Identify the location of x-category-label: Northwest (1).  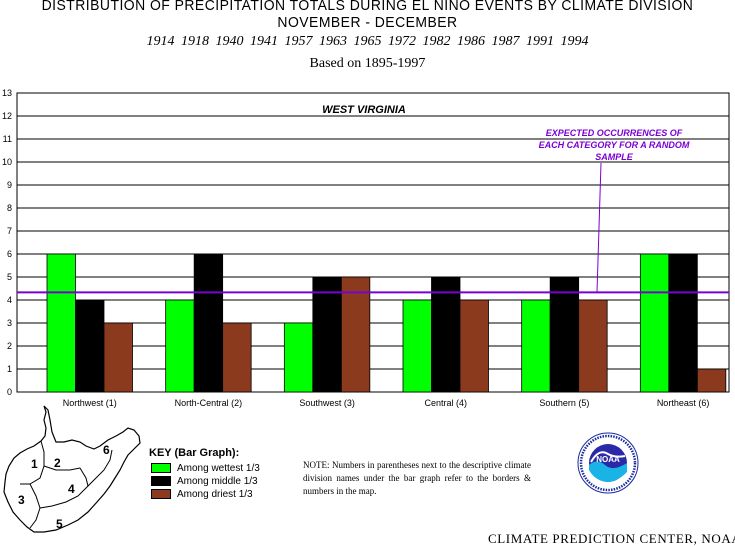
(90, 403).